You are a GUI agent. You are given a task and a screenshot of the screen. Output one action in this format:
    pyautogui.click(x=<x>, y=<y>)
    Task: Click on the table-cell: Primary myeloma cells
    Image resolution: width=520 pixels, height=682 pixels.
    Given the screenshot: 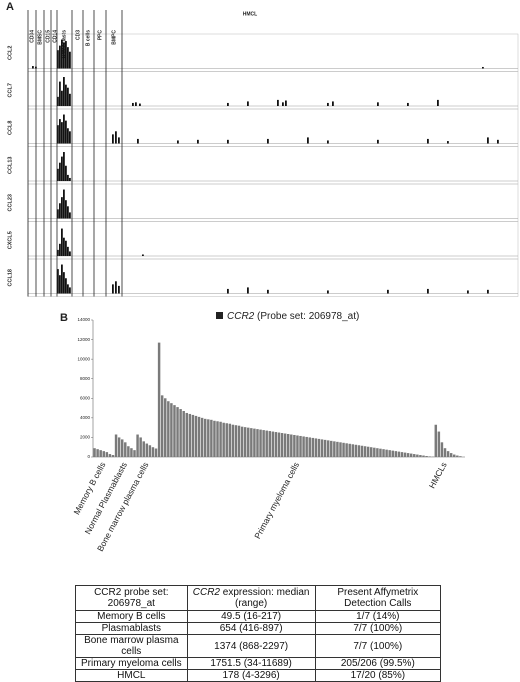 What is the action you would take?
    pyautogui.click(x=132, y=664)
    